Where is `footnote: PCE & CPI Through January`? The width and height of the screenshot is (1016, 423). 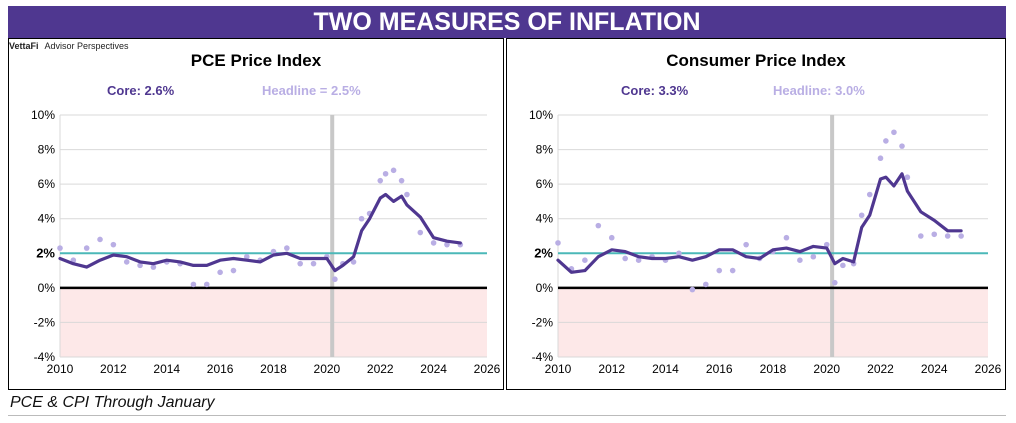 footnote: PCE & CPI Through January is located at coordinates (112, 402).